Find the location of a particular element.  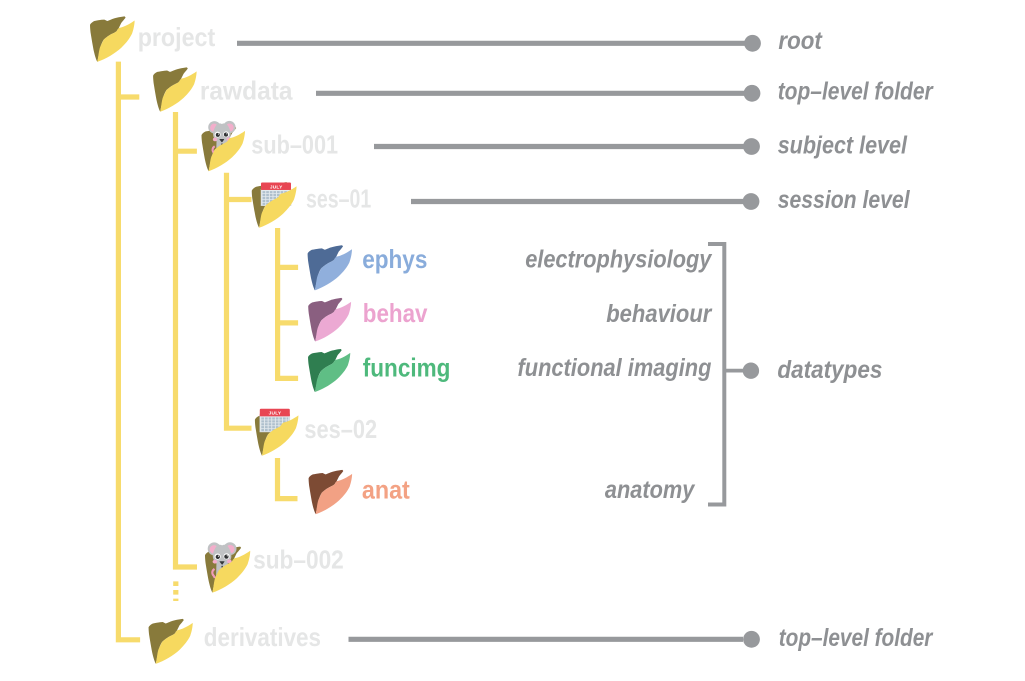

svg-text: anatomy is located at coordinates (650, 490).